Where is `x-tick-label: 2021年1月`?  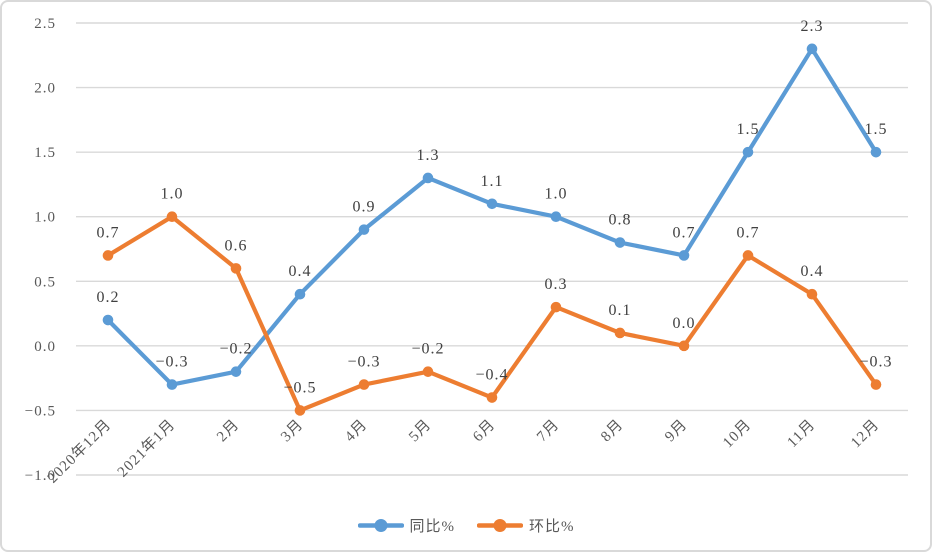
x-tick-label: 2021年1月 is located at coordinates (146, 448).